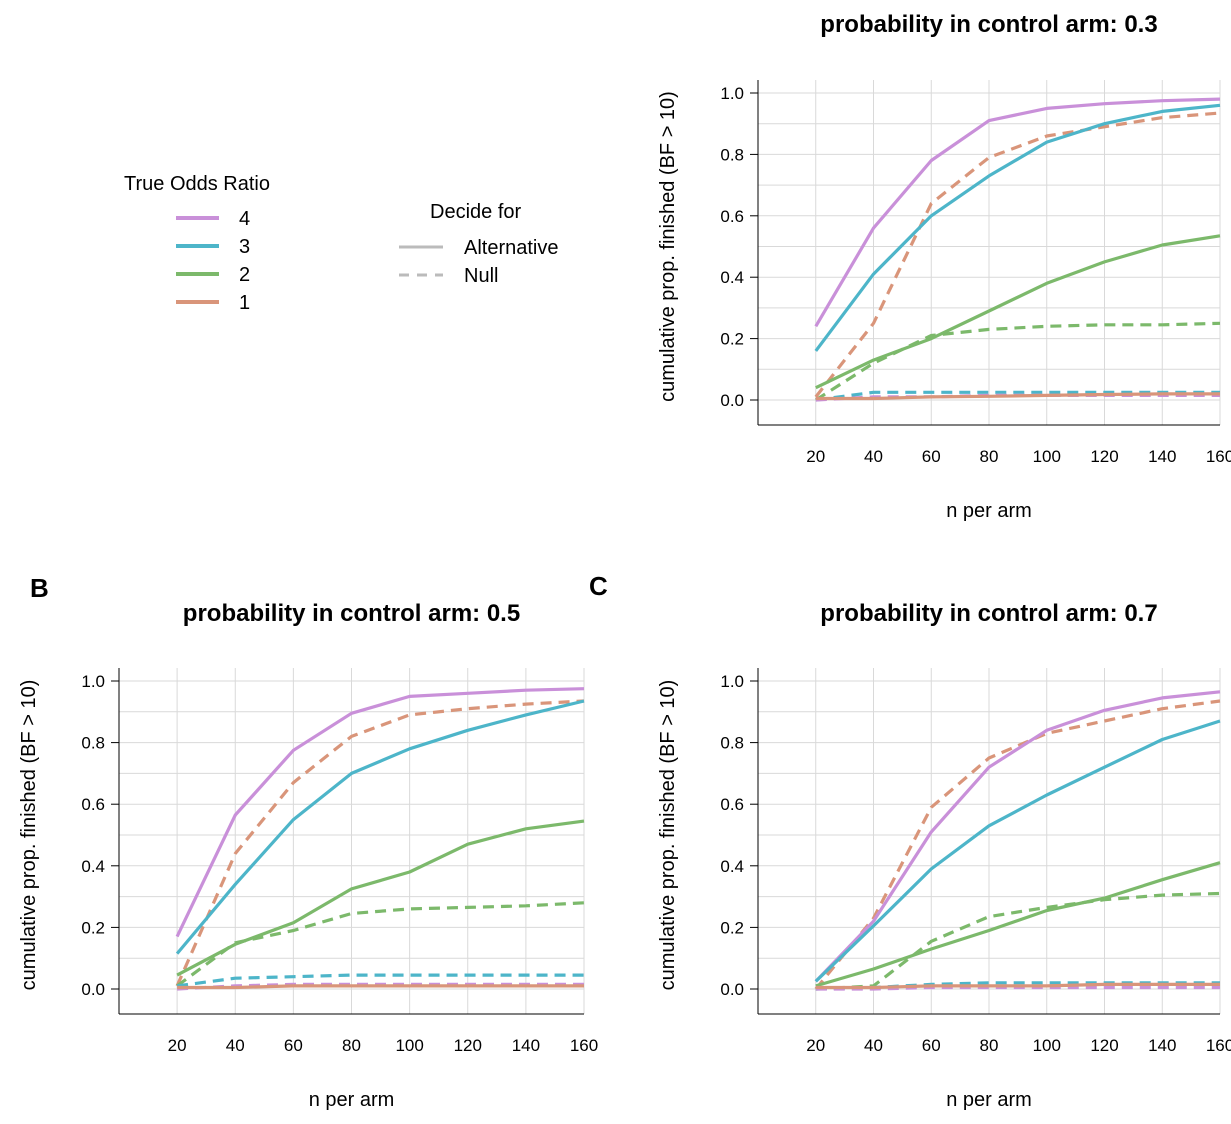  Describe the element at coordinates (39, 588) in the screenshot. I see `panel-letter: B` at that location.